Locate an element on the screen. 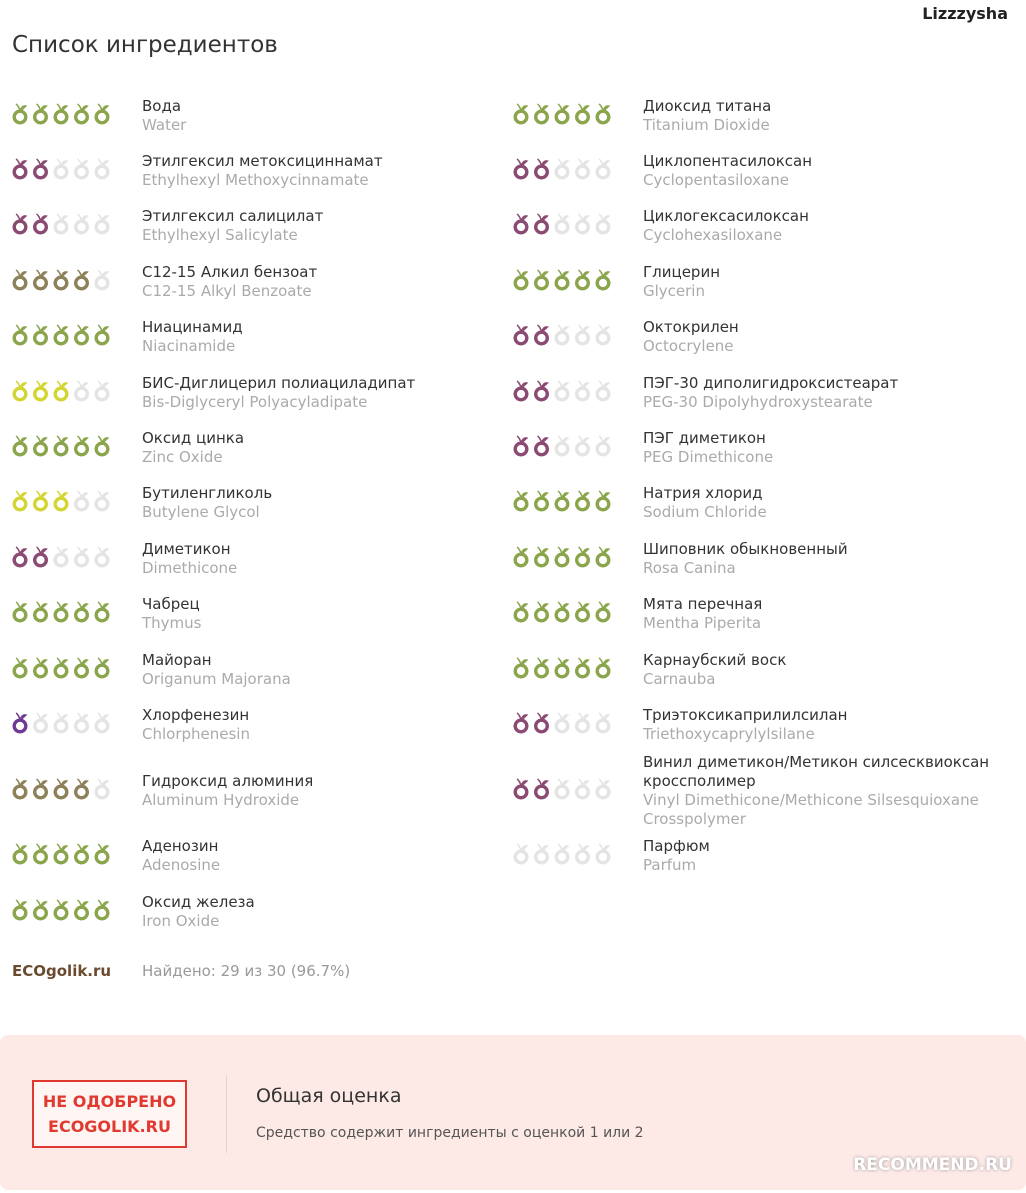  username: Lizzzysha is located at coordinates (965, 13).